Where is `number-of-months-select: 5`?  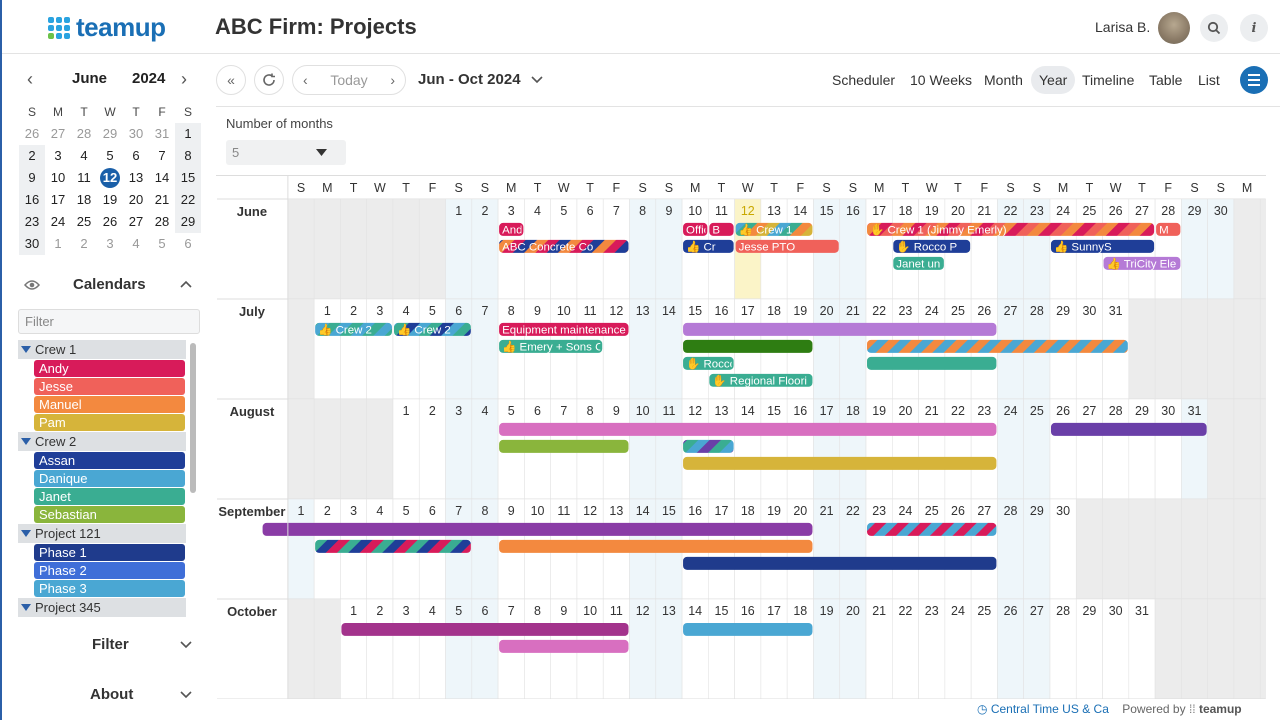 number-of-months-select: 5 is located at coordinates (286, 152).